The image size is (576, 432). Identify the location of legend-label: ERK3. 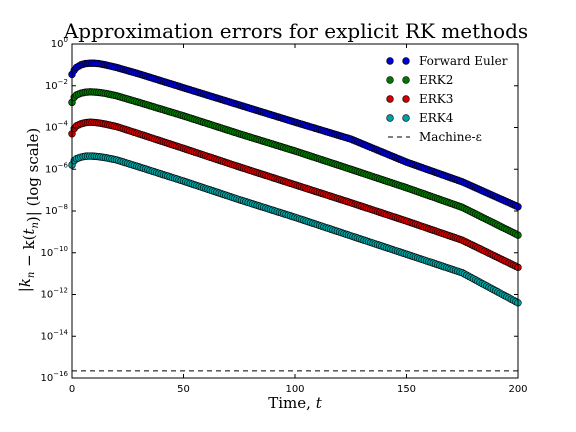
(436, 99).